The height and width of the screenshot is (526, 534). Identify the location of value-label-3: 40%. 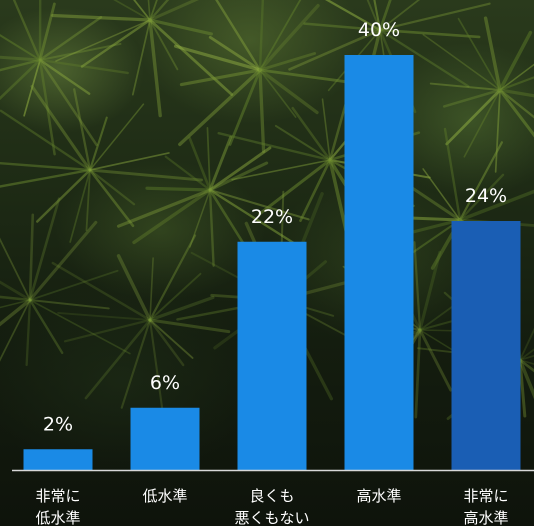
(379, 30).